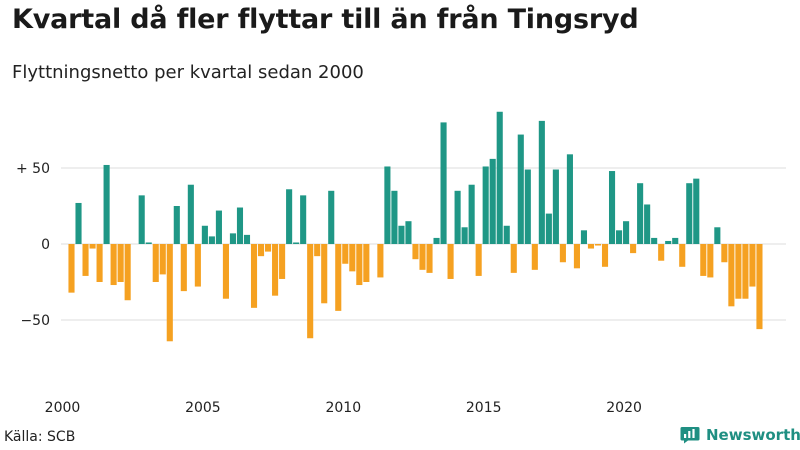 This screenshot has width=800, height=450. I want to click on newsworthy-brand: Newsworthy, so click(740, 435).